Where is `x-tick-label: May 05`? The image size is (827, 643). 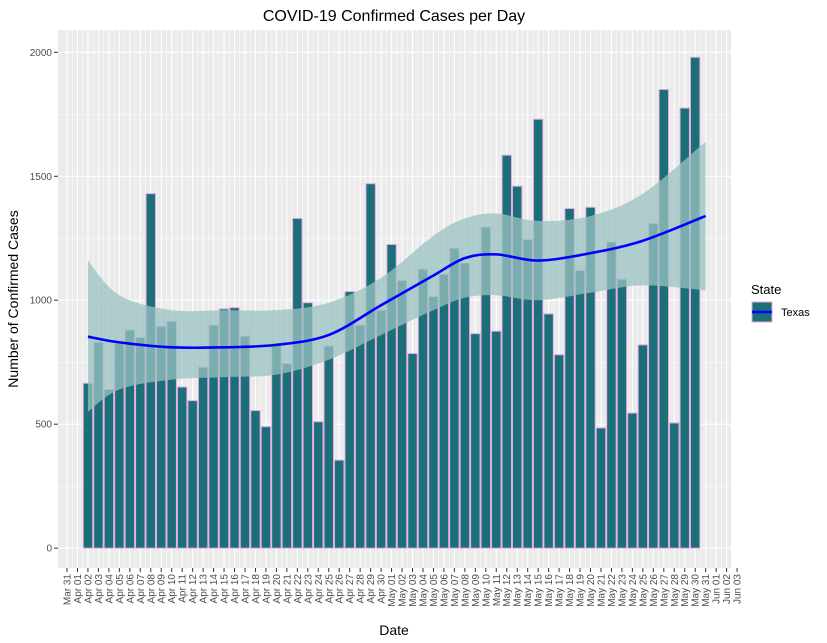 x-tick-label: May 05 is located at coordinates (434, 590).